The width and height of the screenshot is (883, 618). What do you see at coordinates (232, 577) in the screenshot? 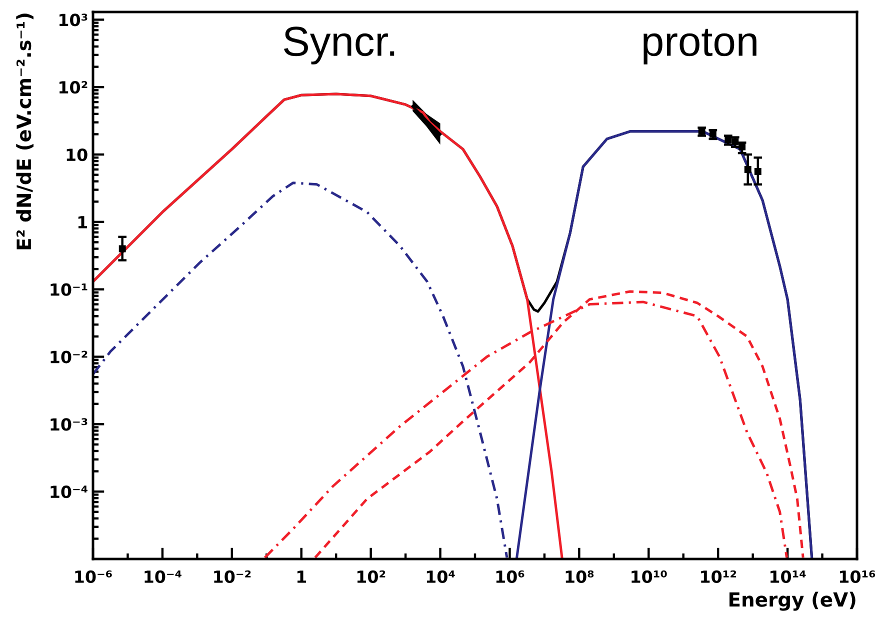
I see `x-tick-label: 10⁻²` at bounding box center [232, 577].